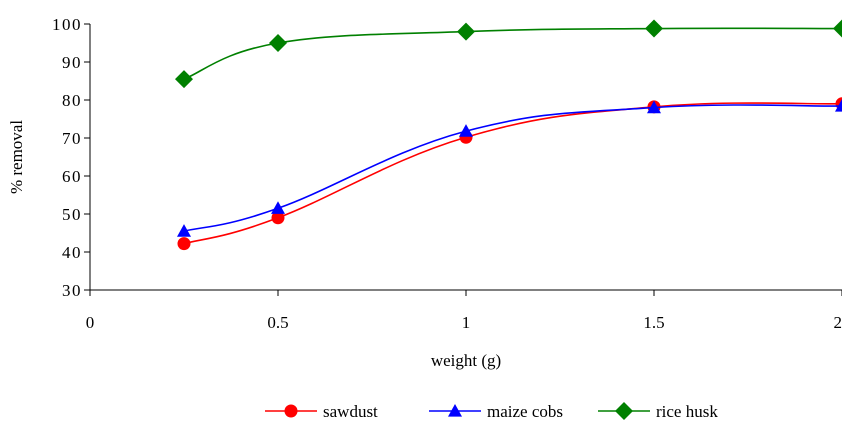 The width and height of the screenshot is (842, 421). I want to click on y-tick-label: 40, so click(72, 252).